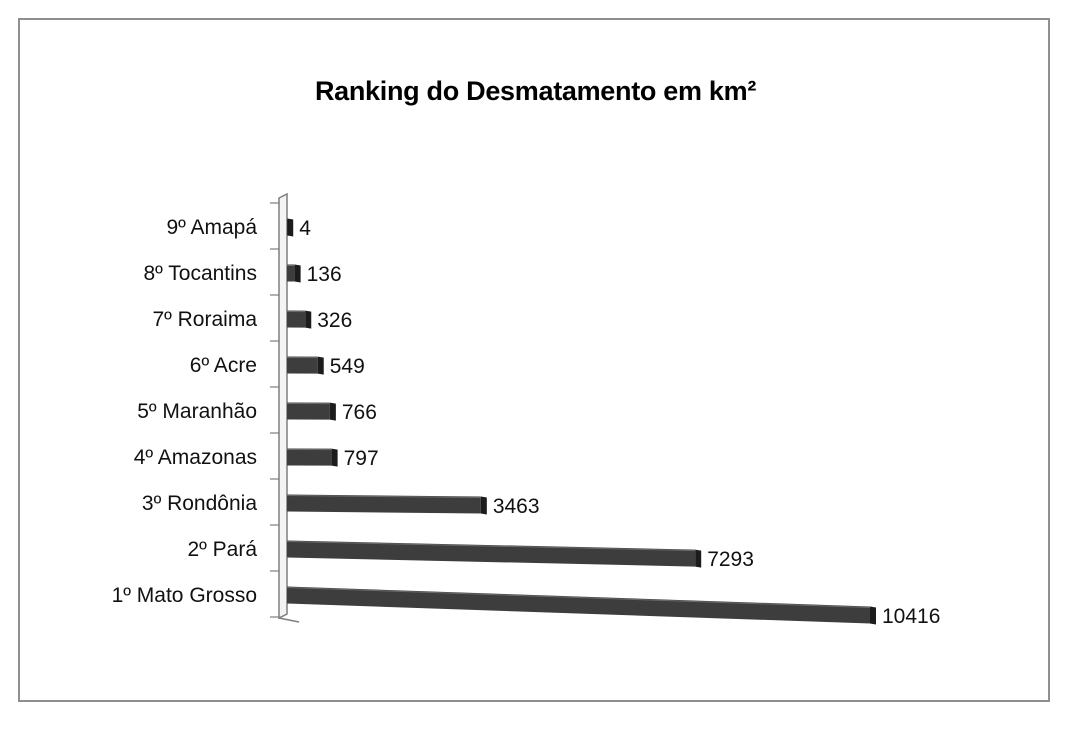  I want to click on y-axis, so click(285, 407).